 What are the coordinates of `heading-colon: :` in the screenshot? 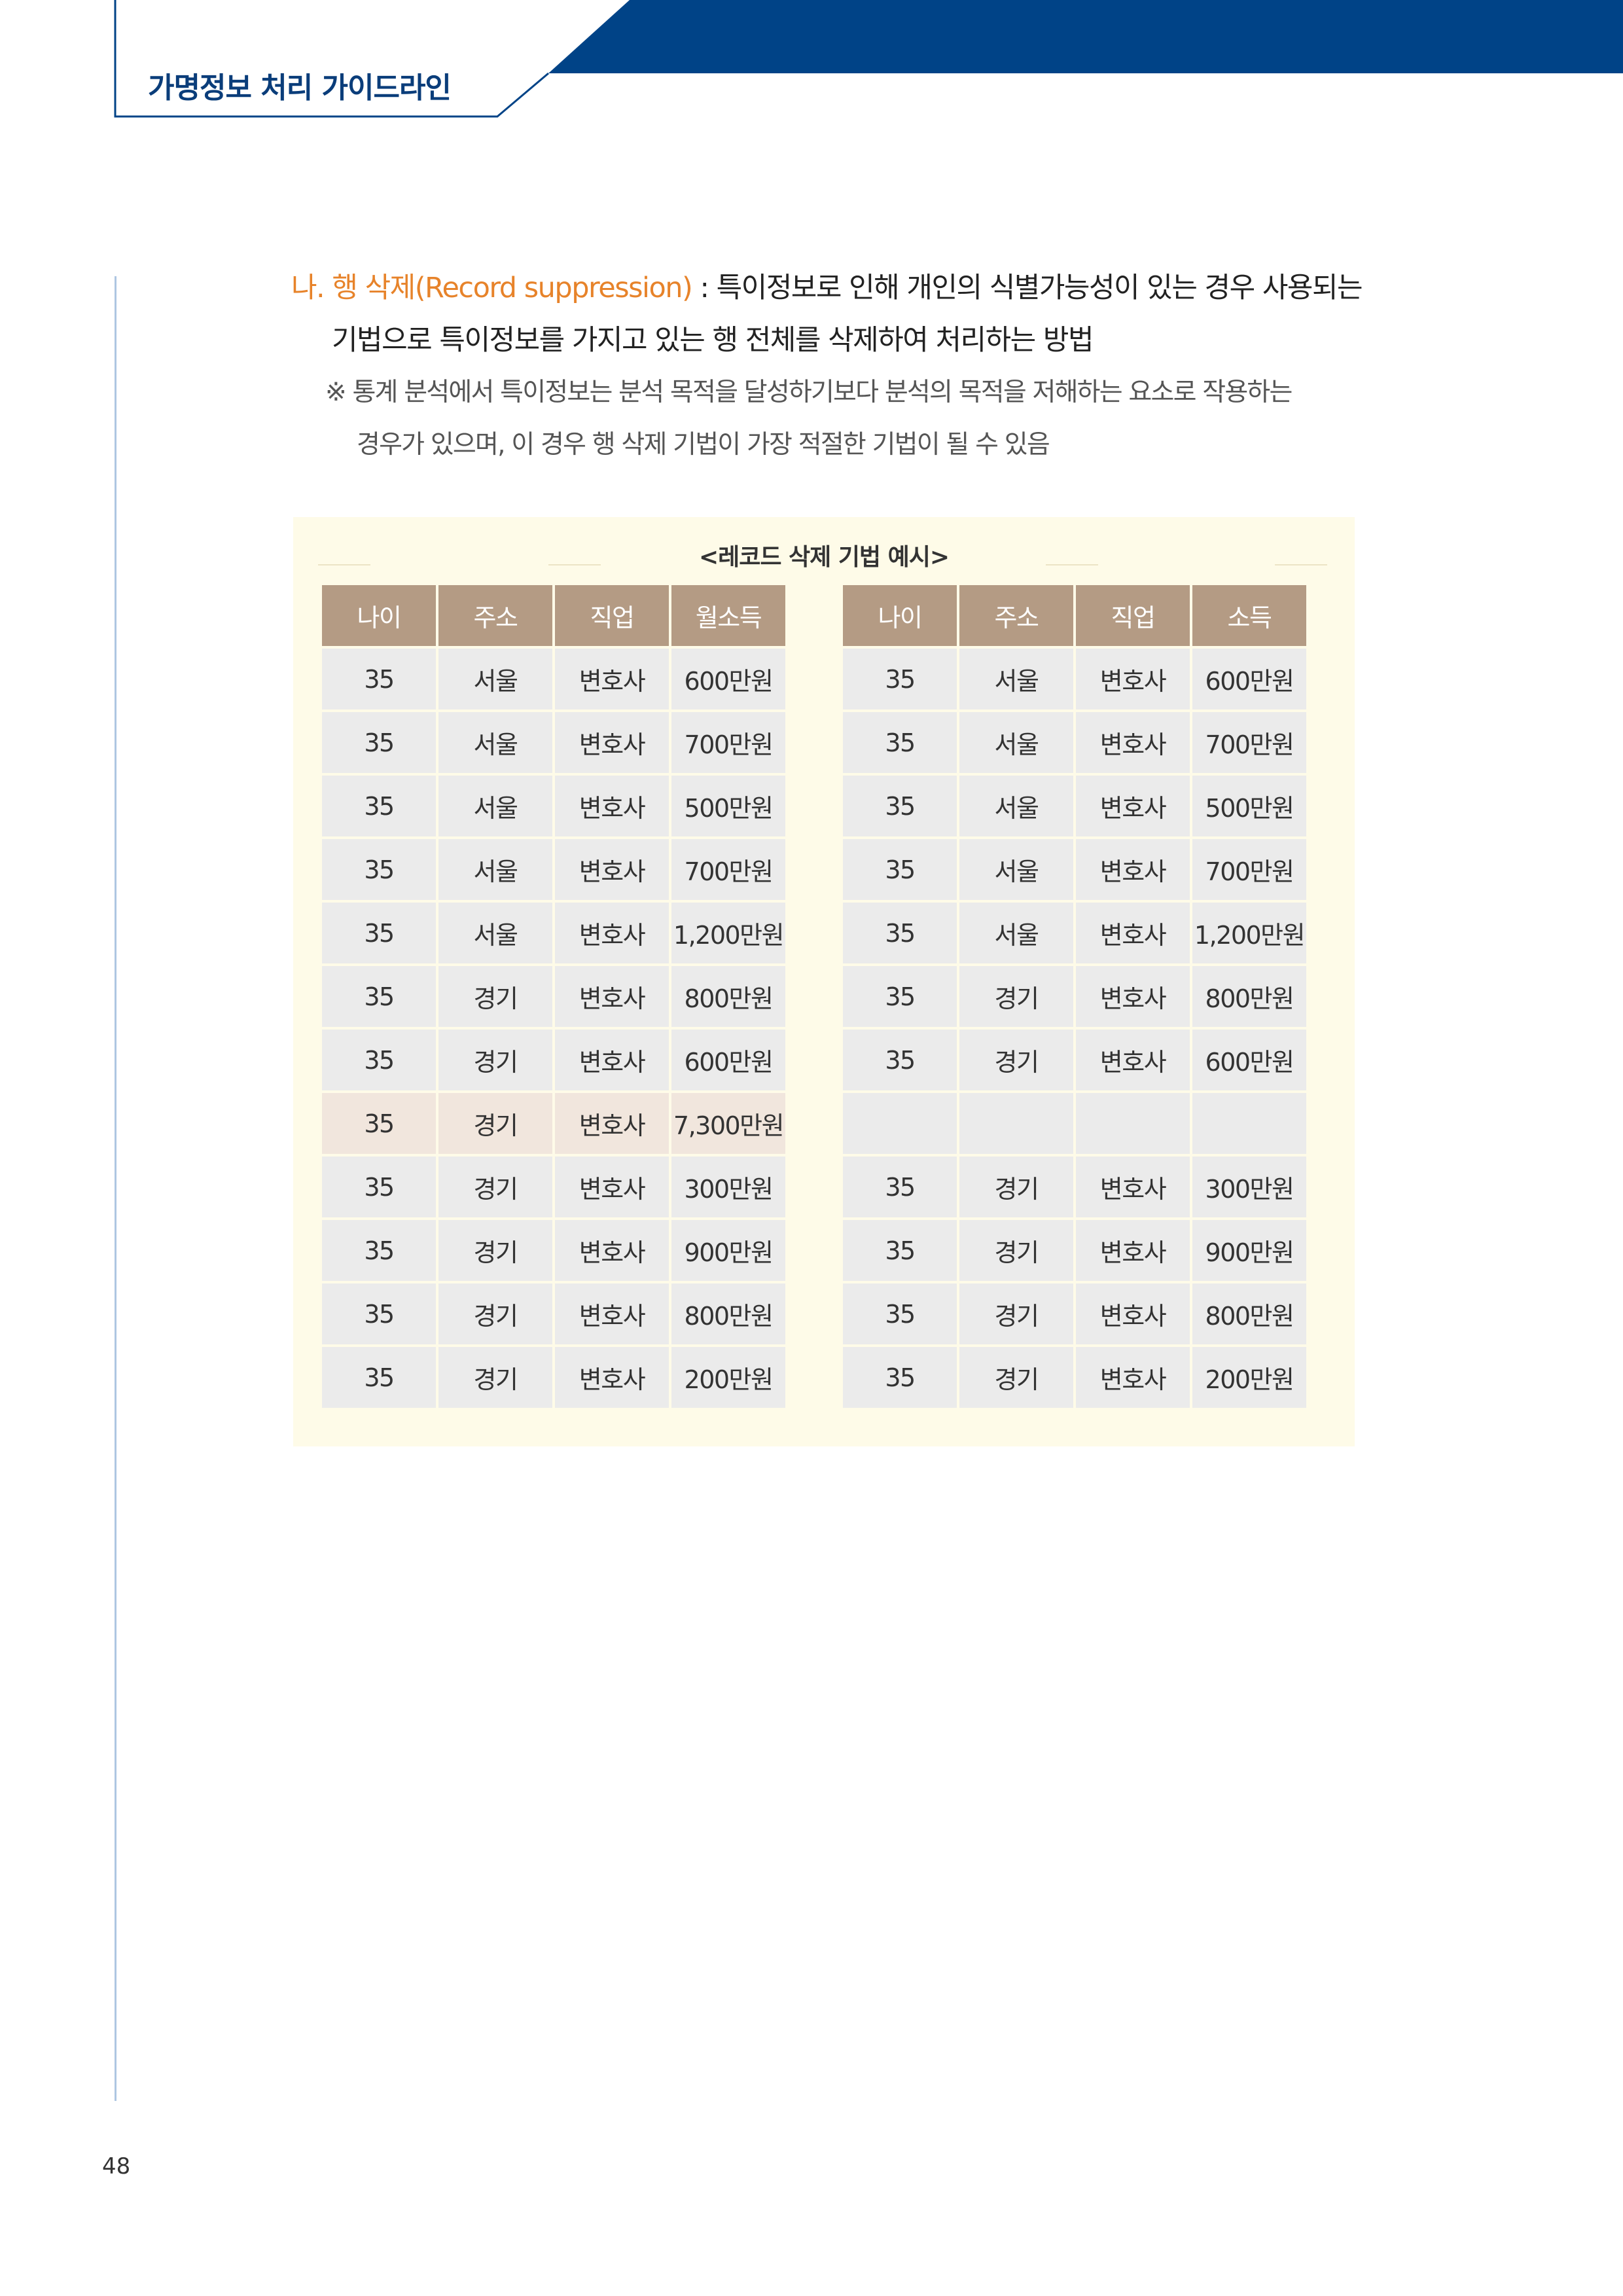 It's located at (704, 288).